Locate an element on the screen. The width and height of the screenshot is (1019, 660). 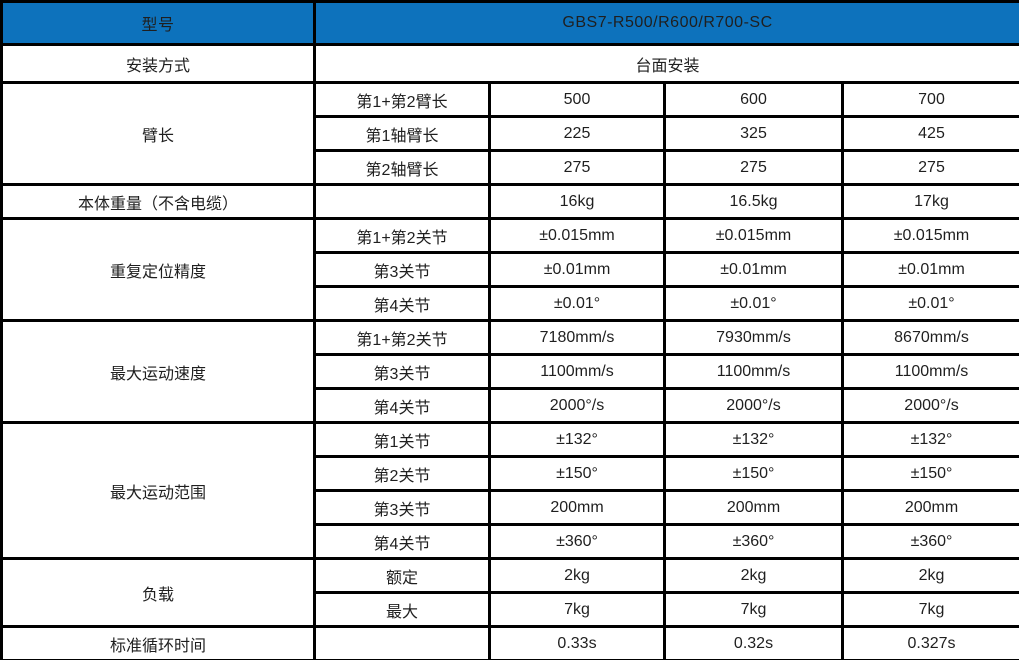
table-row: 安装方式 台面安装 is located at coordinates (509, 63).